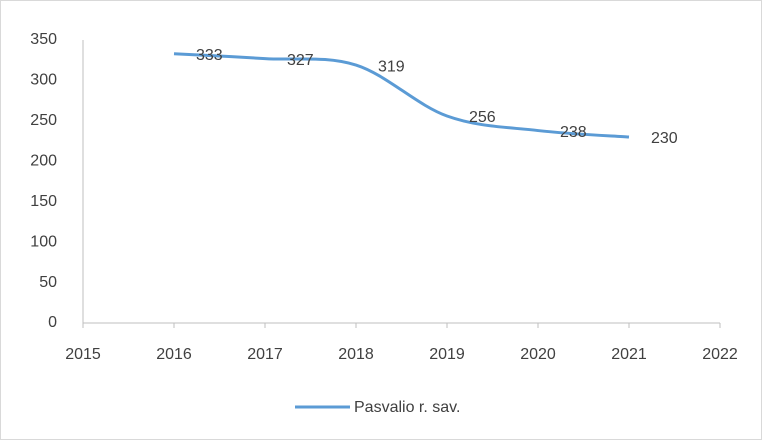 The width and height of the screenshot is (763, 441). What do you see at coordinates (401, 95) in the screenshot?
I see `line` at bounding box center [401, 95].